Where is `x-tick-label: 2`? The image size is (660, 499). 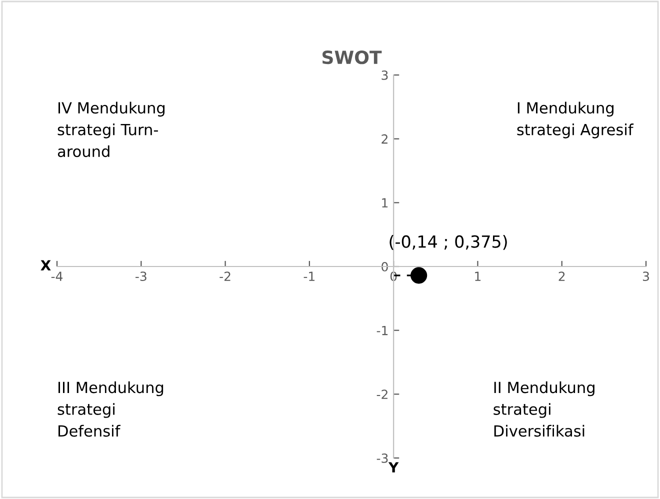
x-tick-label: 2 is located at coordinates (561, 276).